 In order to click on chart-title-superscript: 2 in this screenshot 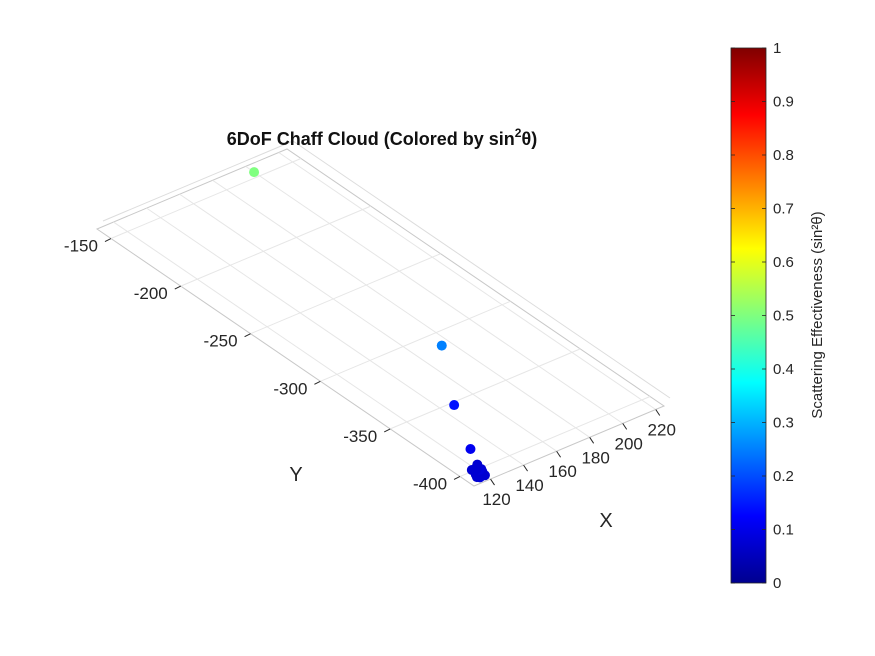, I will do `click(518, 133)`.